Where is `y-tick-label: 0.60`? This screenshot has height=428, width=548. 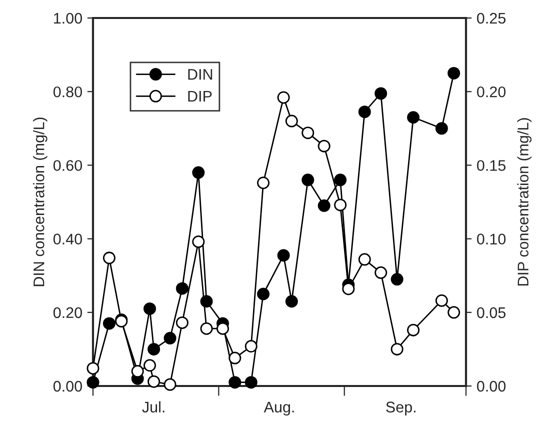
y-tick-label: 0.60 is located at coordinates (67, 165).